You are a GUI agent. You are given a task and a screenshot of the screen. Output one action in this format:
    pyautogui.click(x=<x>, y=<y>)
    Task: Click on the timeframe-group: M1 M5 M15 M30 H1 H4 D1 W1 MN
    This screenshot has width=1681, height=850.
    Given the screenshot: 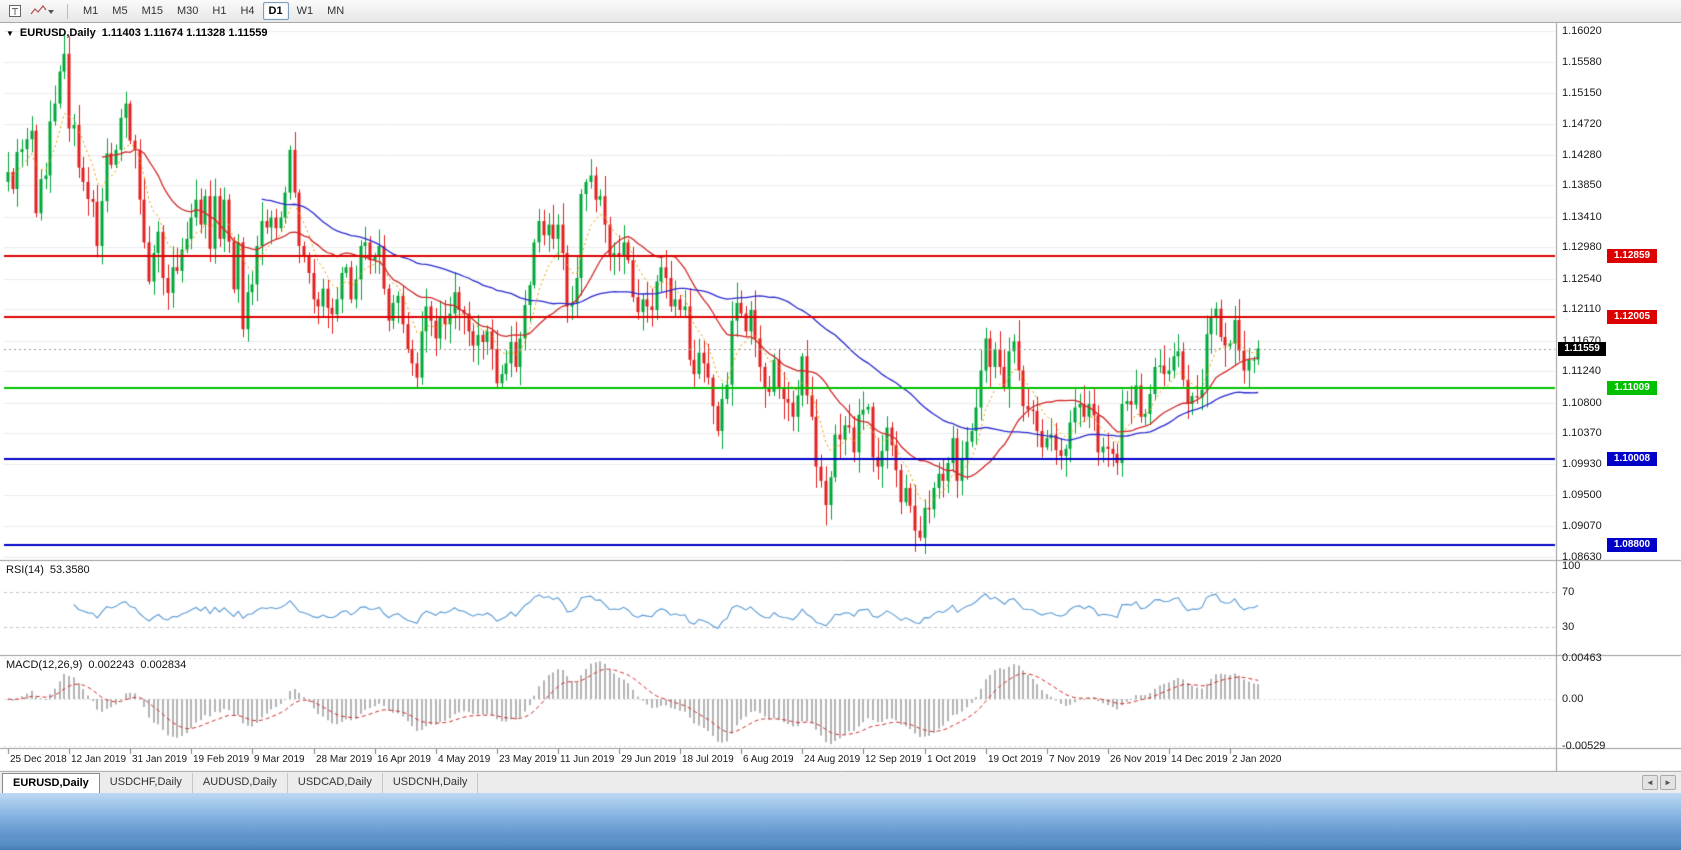 What is the action you would take?
    pyautogui.click(x=213, y=11)
    